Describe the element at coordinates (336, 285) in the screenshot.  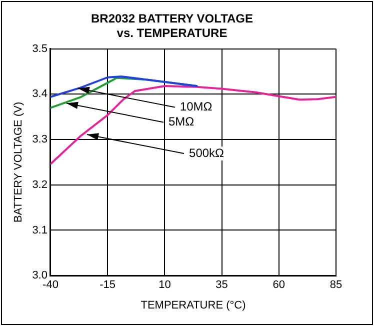
I see `x-tick-label: 85` at that location.